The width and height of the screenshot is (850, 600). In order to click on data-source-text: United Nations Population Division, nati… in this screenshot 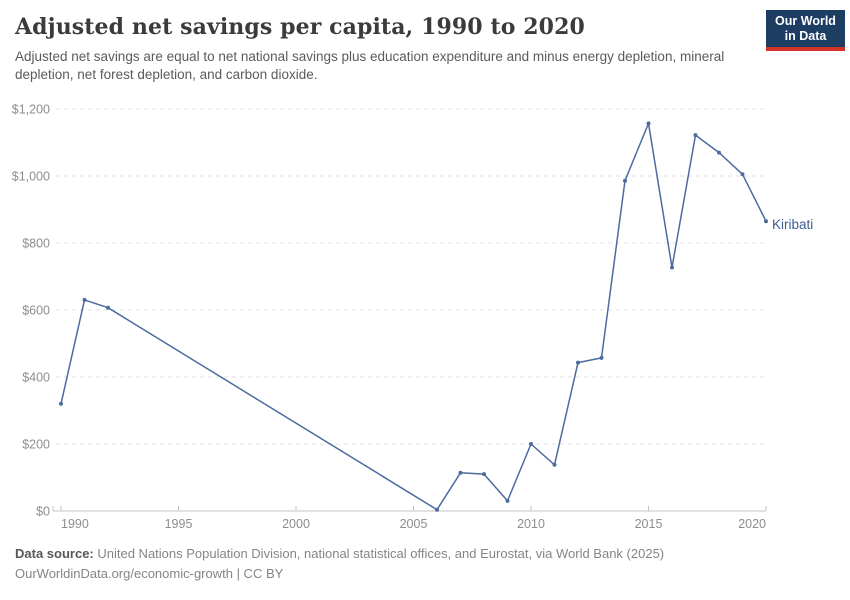, I will do `click(379, 553)`.